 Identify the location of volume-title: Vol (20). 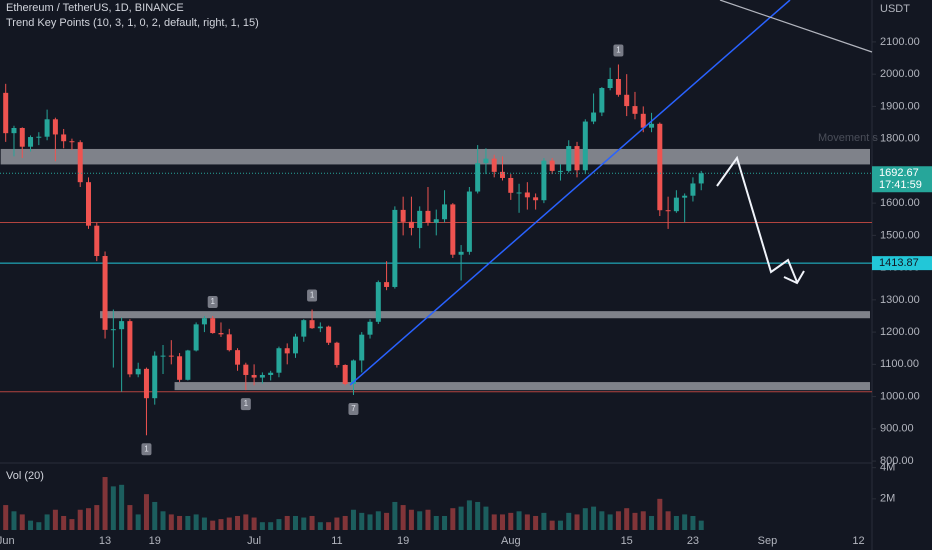
(25, 476).